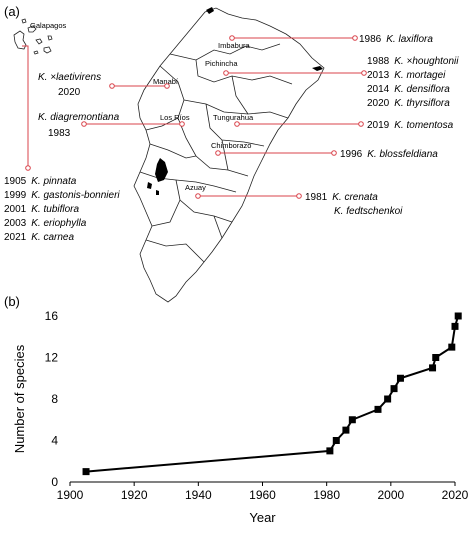 The image size is (472, 550). I want to click on y-tick-label: 0, so click(54, 482).